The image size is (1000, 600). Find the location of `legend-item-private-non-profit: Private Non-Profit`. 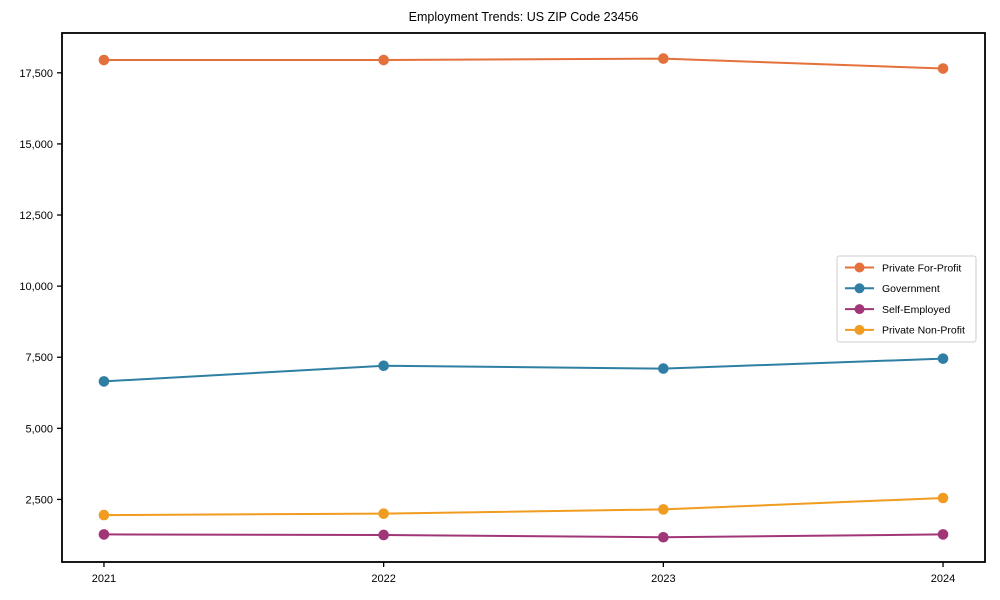

legend-item-private-non-profit: Private Non-Profit is located at coordinates (905, 331).